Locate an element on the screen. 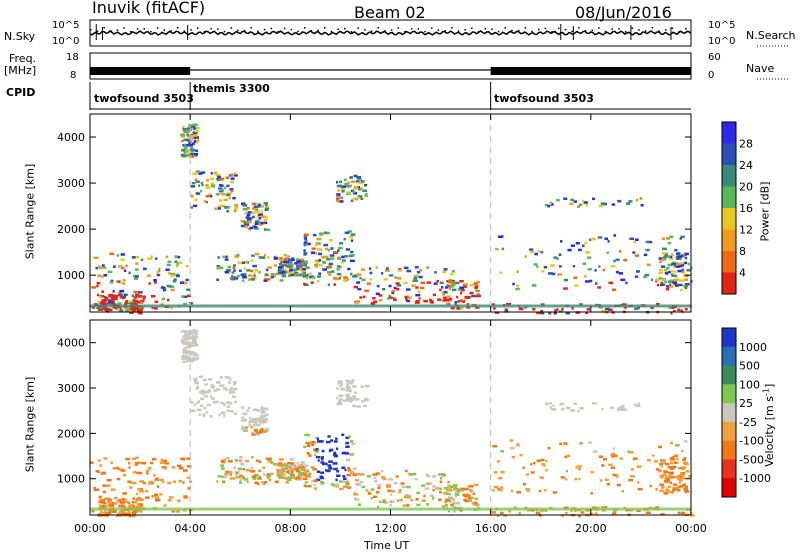 The height and width of the screenshot is (558, 800). velocity-colorbar-tick: 100 is located at coordinates (749, 384).